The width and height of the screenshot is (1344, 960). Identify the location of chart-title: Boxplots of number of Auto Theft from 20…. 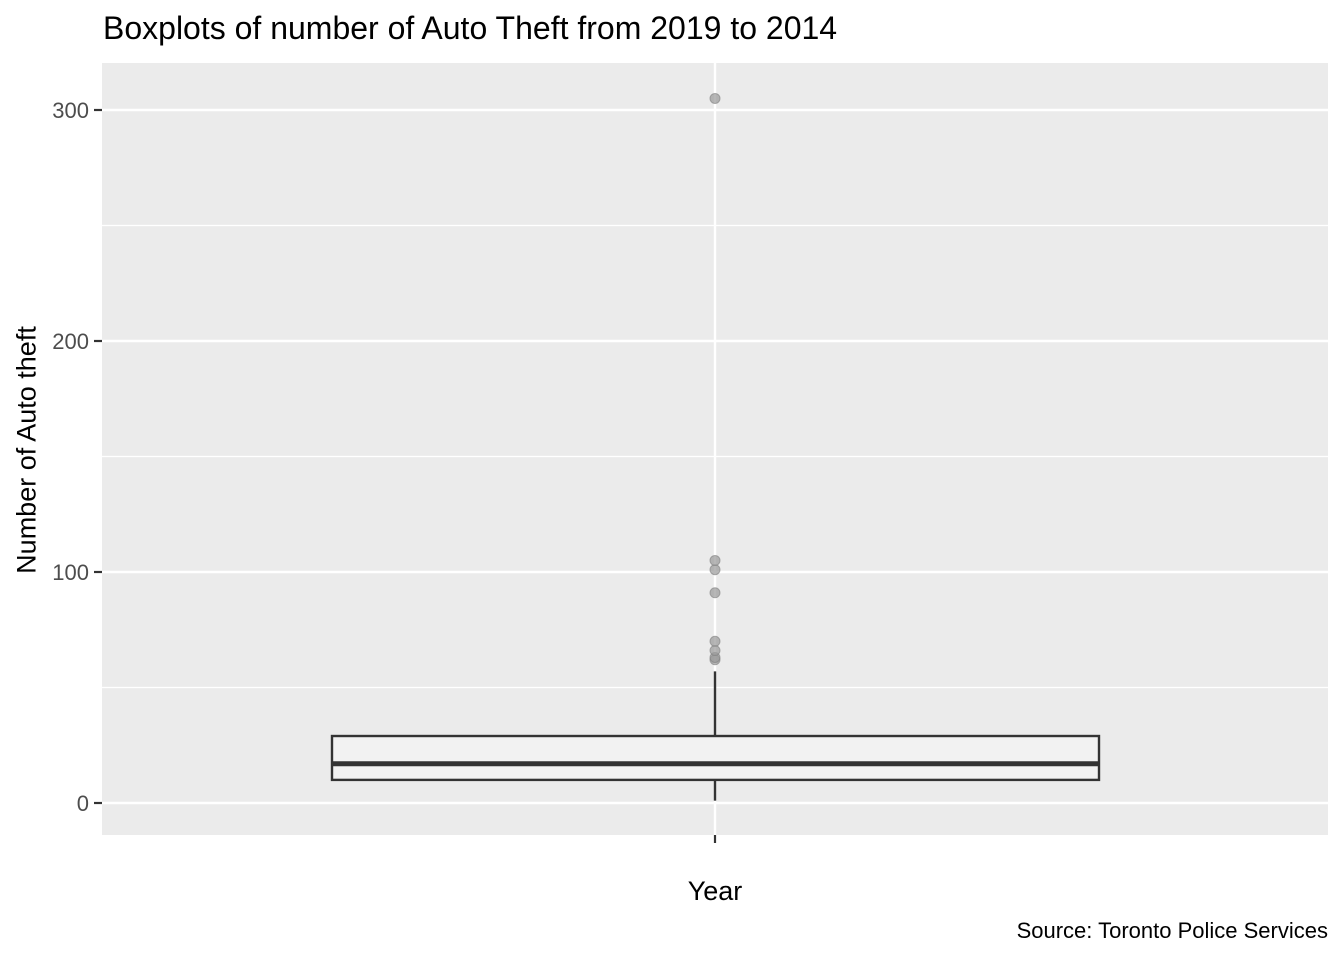
(470, 28).